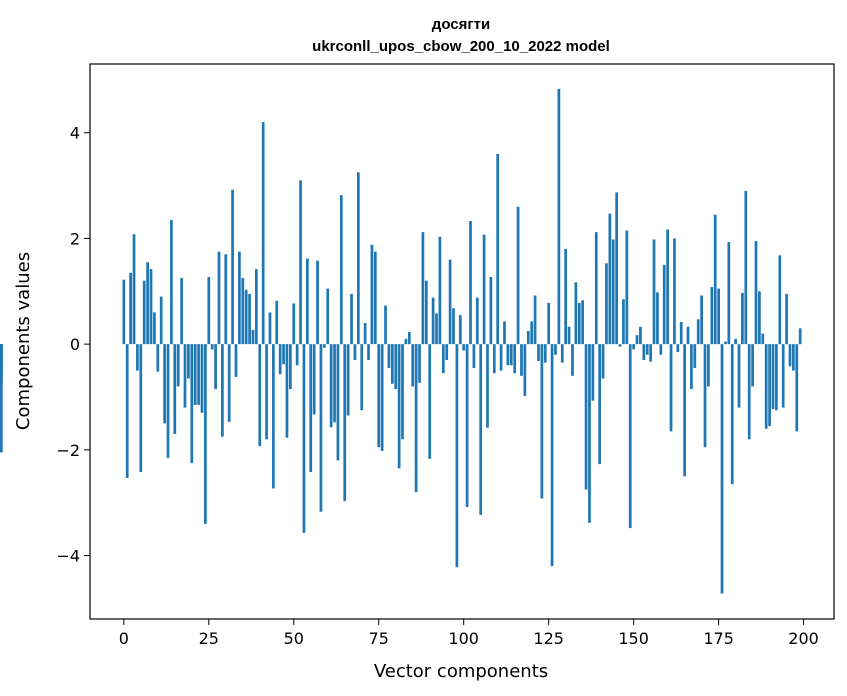 Image resolution: width=847 pixels, height=696 pixels. I want to click on chart-subtitle: ukrconll_upos_cbow_200_10_2022 model, so click(461, 46).